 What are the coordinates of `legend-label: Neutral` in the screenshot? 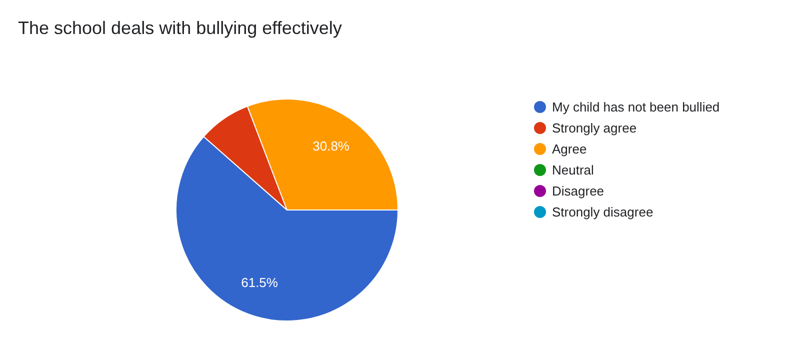 It's located at (573, 170).